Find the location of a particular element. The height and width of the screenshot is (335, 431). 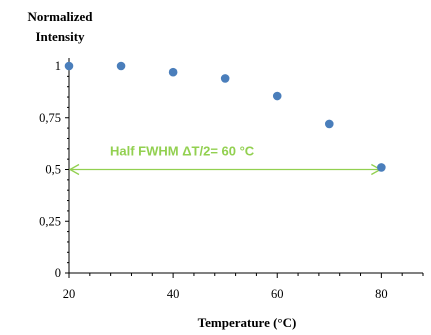

y-tick-label: 0 is located at coordinates (58, 273).